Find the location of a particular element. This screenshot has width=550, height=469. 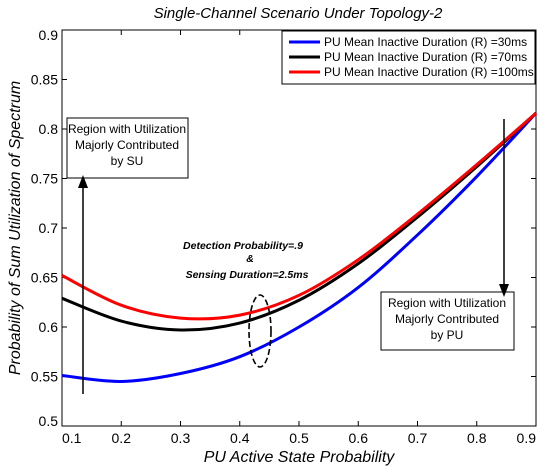

y-tick-label: 0.55 is located at coordinates (44, 377).